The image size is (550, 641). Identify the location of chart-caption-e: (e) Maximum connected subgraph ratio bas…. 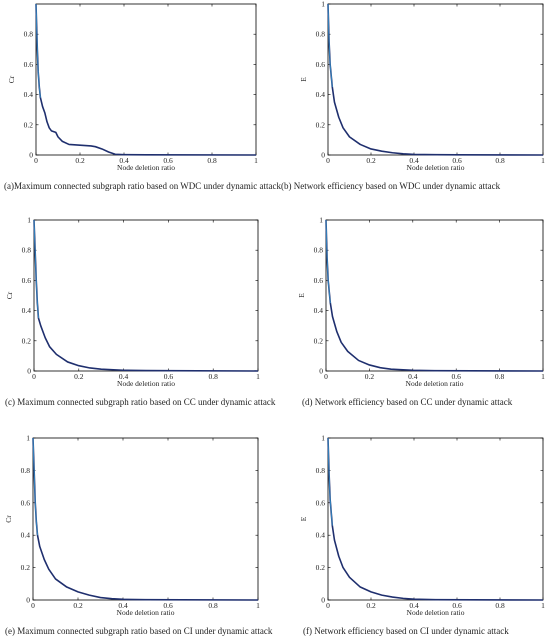
(139, 631).